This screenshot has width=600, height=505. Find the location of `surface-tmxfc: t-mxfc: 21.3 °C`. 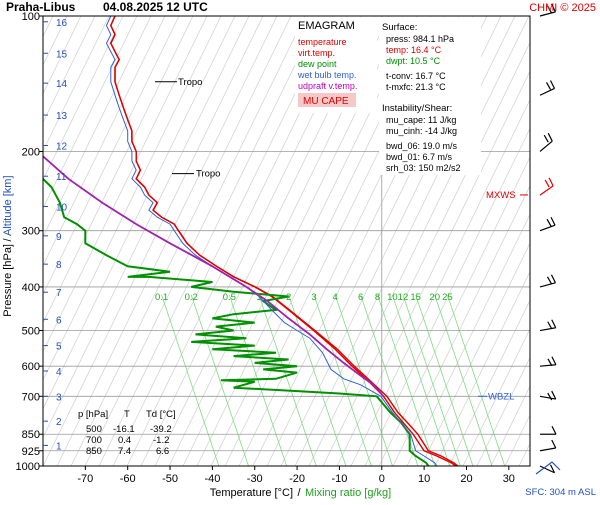

surface-tmxfc: t-mxfc: 21.3 °C is located at coordinates (416, 87).